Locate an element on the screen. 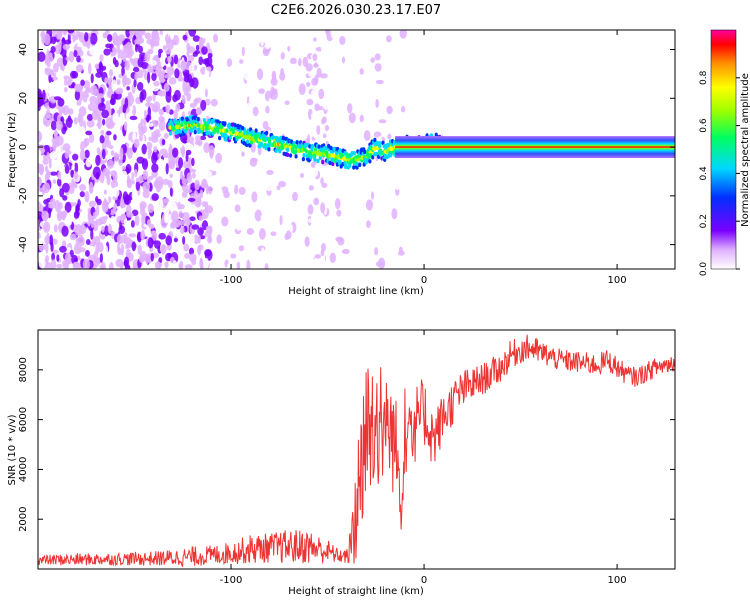 Image resolution: width=750 pixels, height=600 pixels. spectrogram-x-label: Height of straight line (km) is located at coordinates (356, 291).